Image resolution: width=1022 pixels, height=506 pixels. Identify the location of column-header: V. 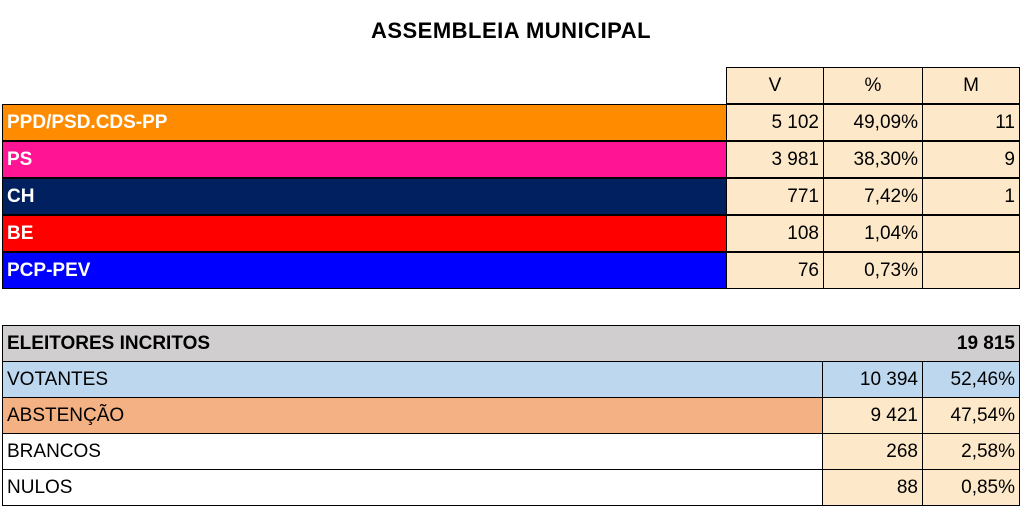
(775, 85).